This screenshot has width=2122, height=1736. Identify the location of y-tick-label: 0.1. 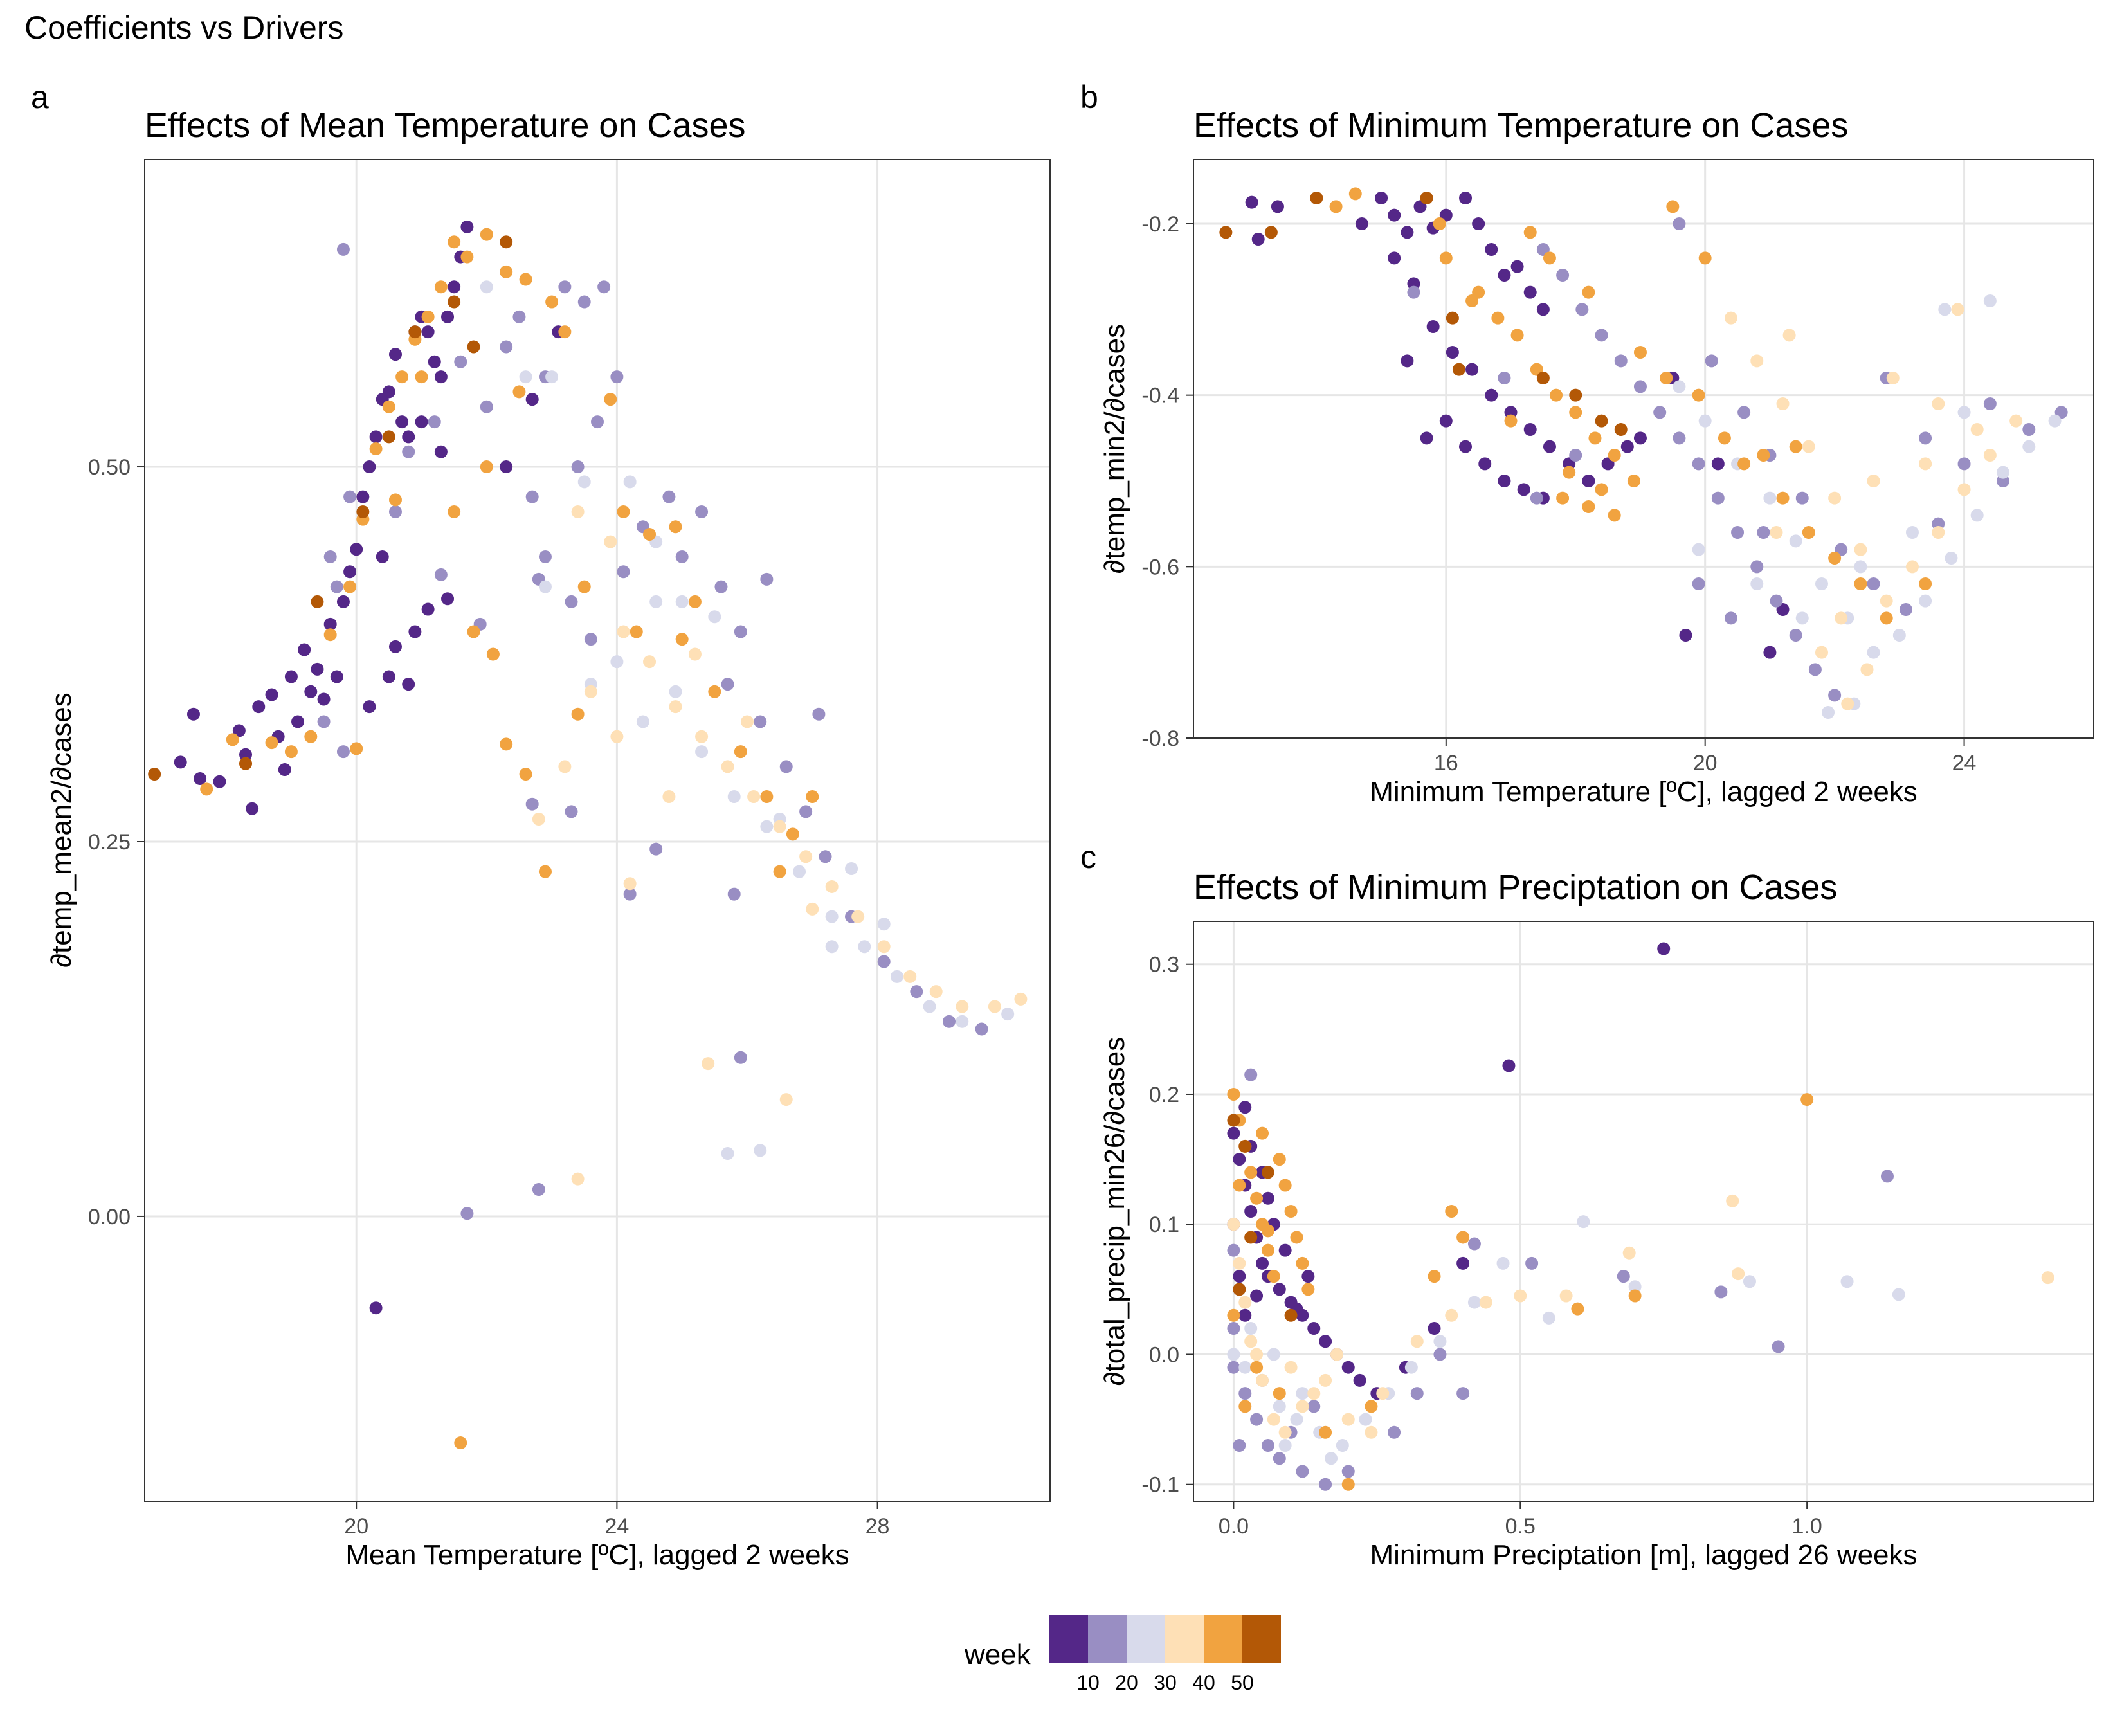
(1164, 1225).